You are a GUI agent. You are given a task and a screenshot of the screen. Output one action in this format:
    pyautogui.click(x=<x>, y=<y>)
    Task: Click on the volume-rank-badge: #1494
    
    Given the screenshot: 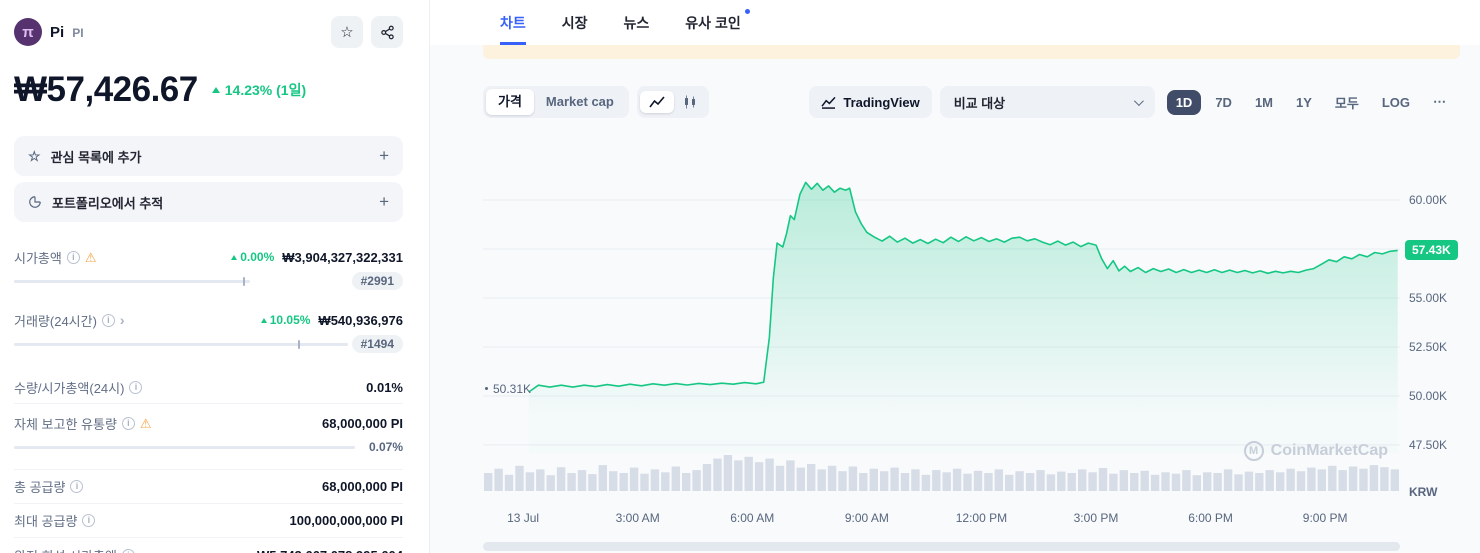 What is the action you would take?
    pyautogui.click(x=377, y=344)
    